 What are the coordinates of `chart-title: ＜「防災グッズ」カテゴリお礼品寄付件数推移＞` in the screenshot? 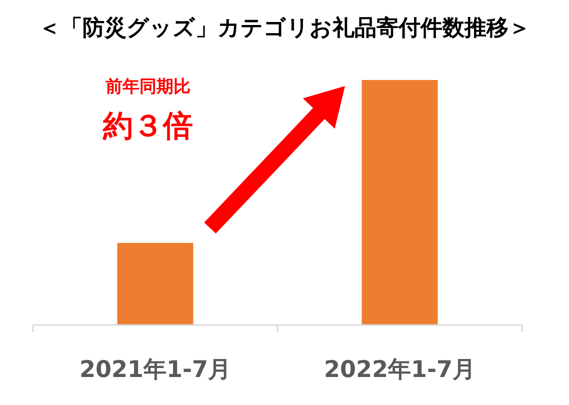 It's located at (284, 28).